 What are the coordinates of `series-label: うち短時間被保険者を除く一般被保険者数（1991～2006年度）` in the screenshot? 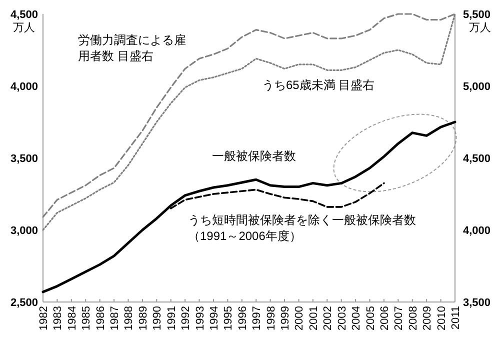 It's located at (302, 228).